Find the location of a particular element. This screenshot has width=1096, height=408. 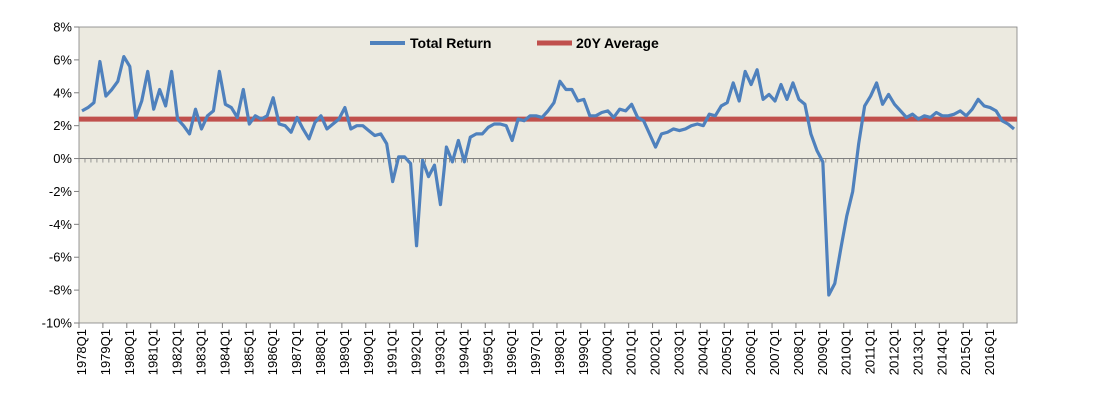

x-tick-label: 2009Q1 is located at coordinates (822, 352).